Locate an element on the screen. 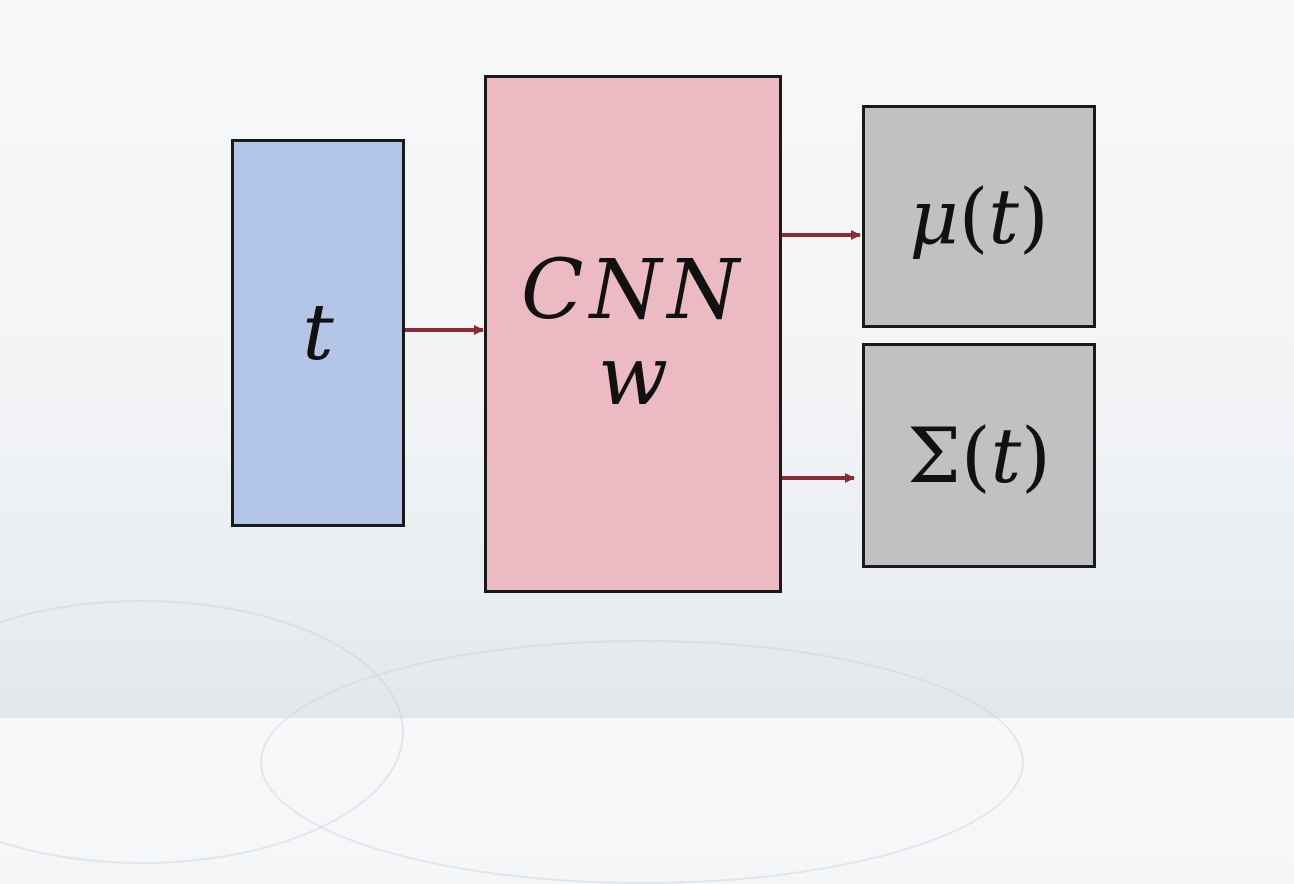 The width and height of the screenshot is (1294, 884). mu-symbol: μ is located at coordinates (934, 216).